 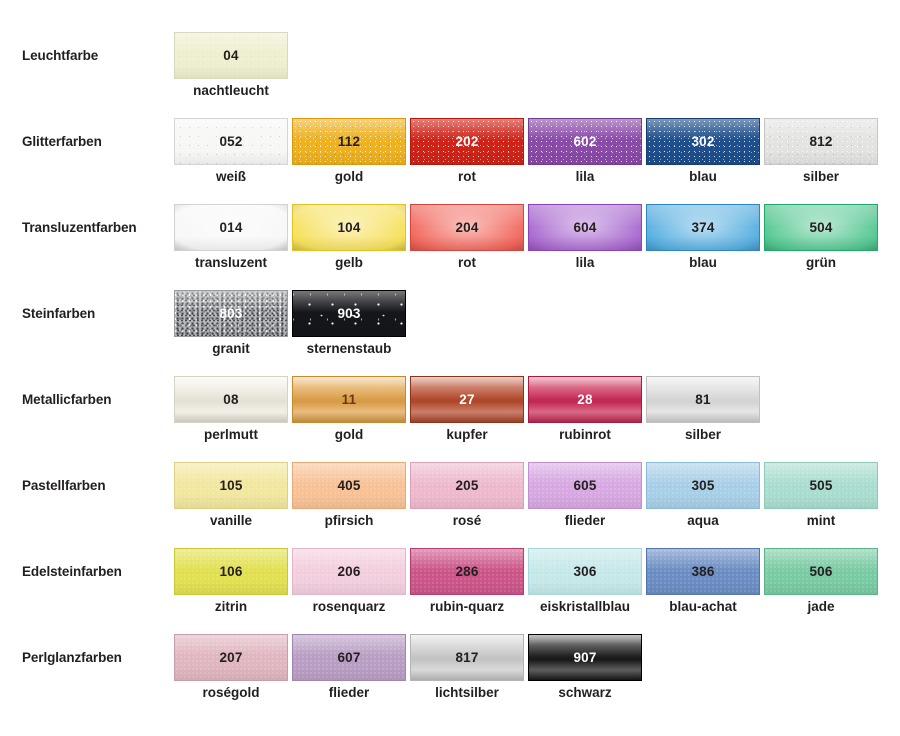 I want to click on color-swatch-cell: 506 jade, so click(x=821, y=581).